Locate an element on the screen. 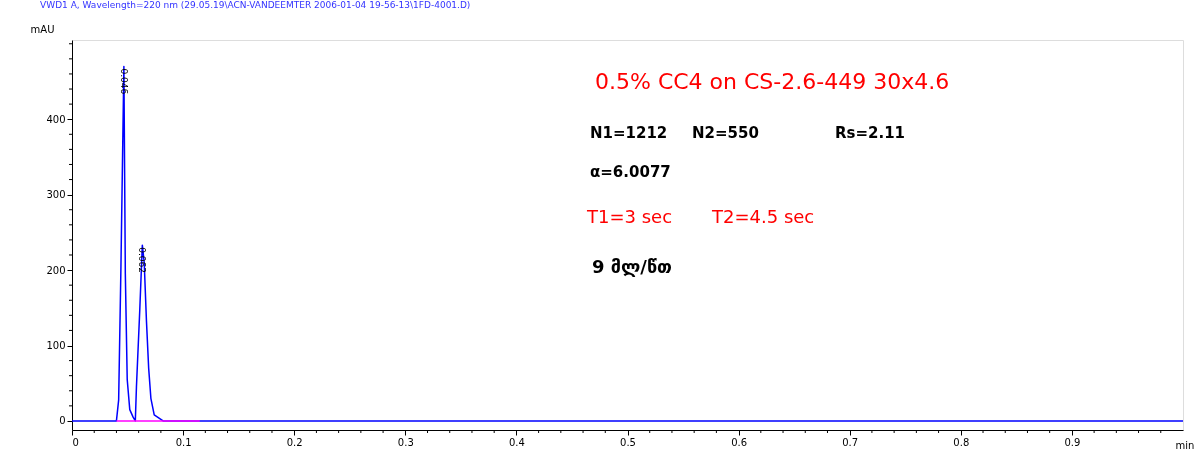 This screenshot has height=452, width=1195. x-tick-label: 0.4 is located at coordinates (516, 442).